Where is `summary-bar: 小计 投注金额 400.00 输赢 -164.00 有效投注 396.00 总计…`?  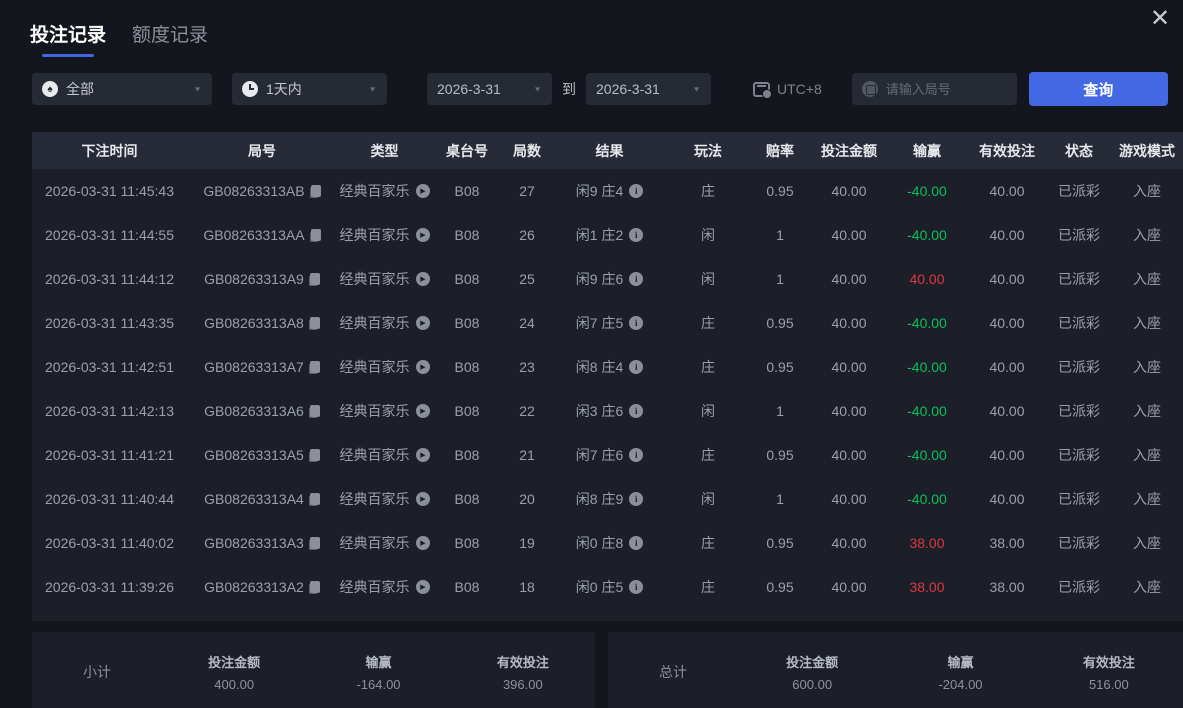 summary-bar: 小计 投注金额 400.00 输赢 -164.00 有效投注 396.00 总计… is located at coordinates (607, 670).